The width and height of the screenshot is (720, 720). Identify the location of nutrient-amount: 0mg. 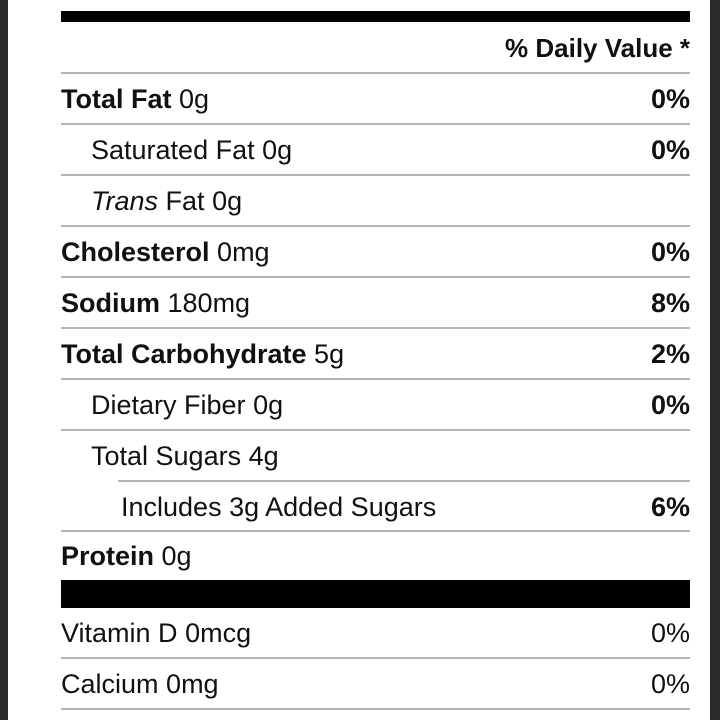
(243, 251).